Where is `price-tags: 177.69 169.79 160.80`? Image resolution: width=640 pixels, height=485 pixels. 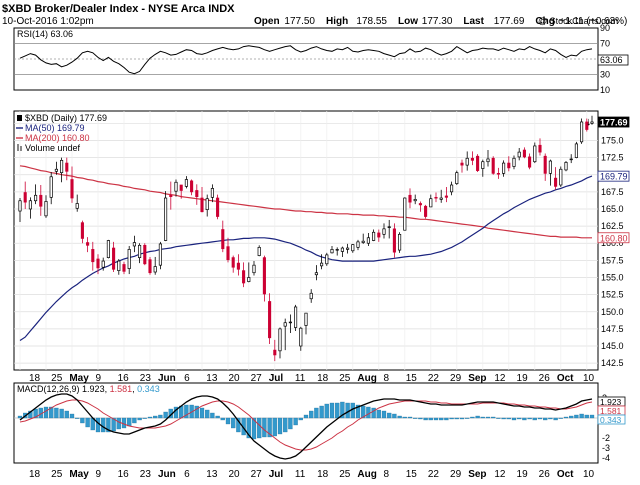 price-tags: 177.69 169.79 160.80 is located at coordinates (613, 180).